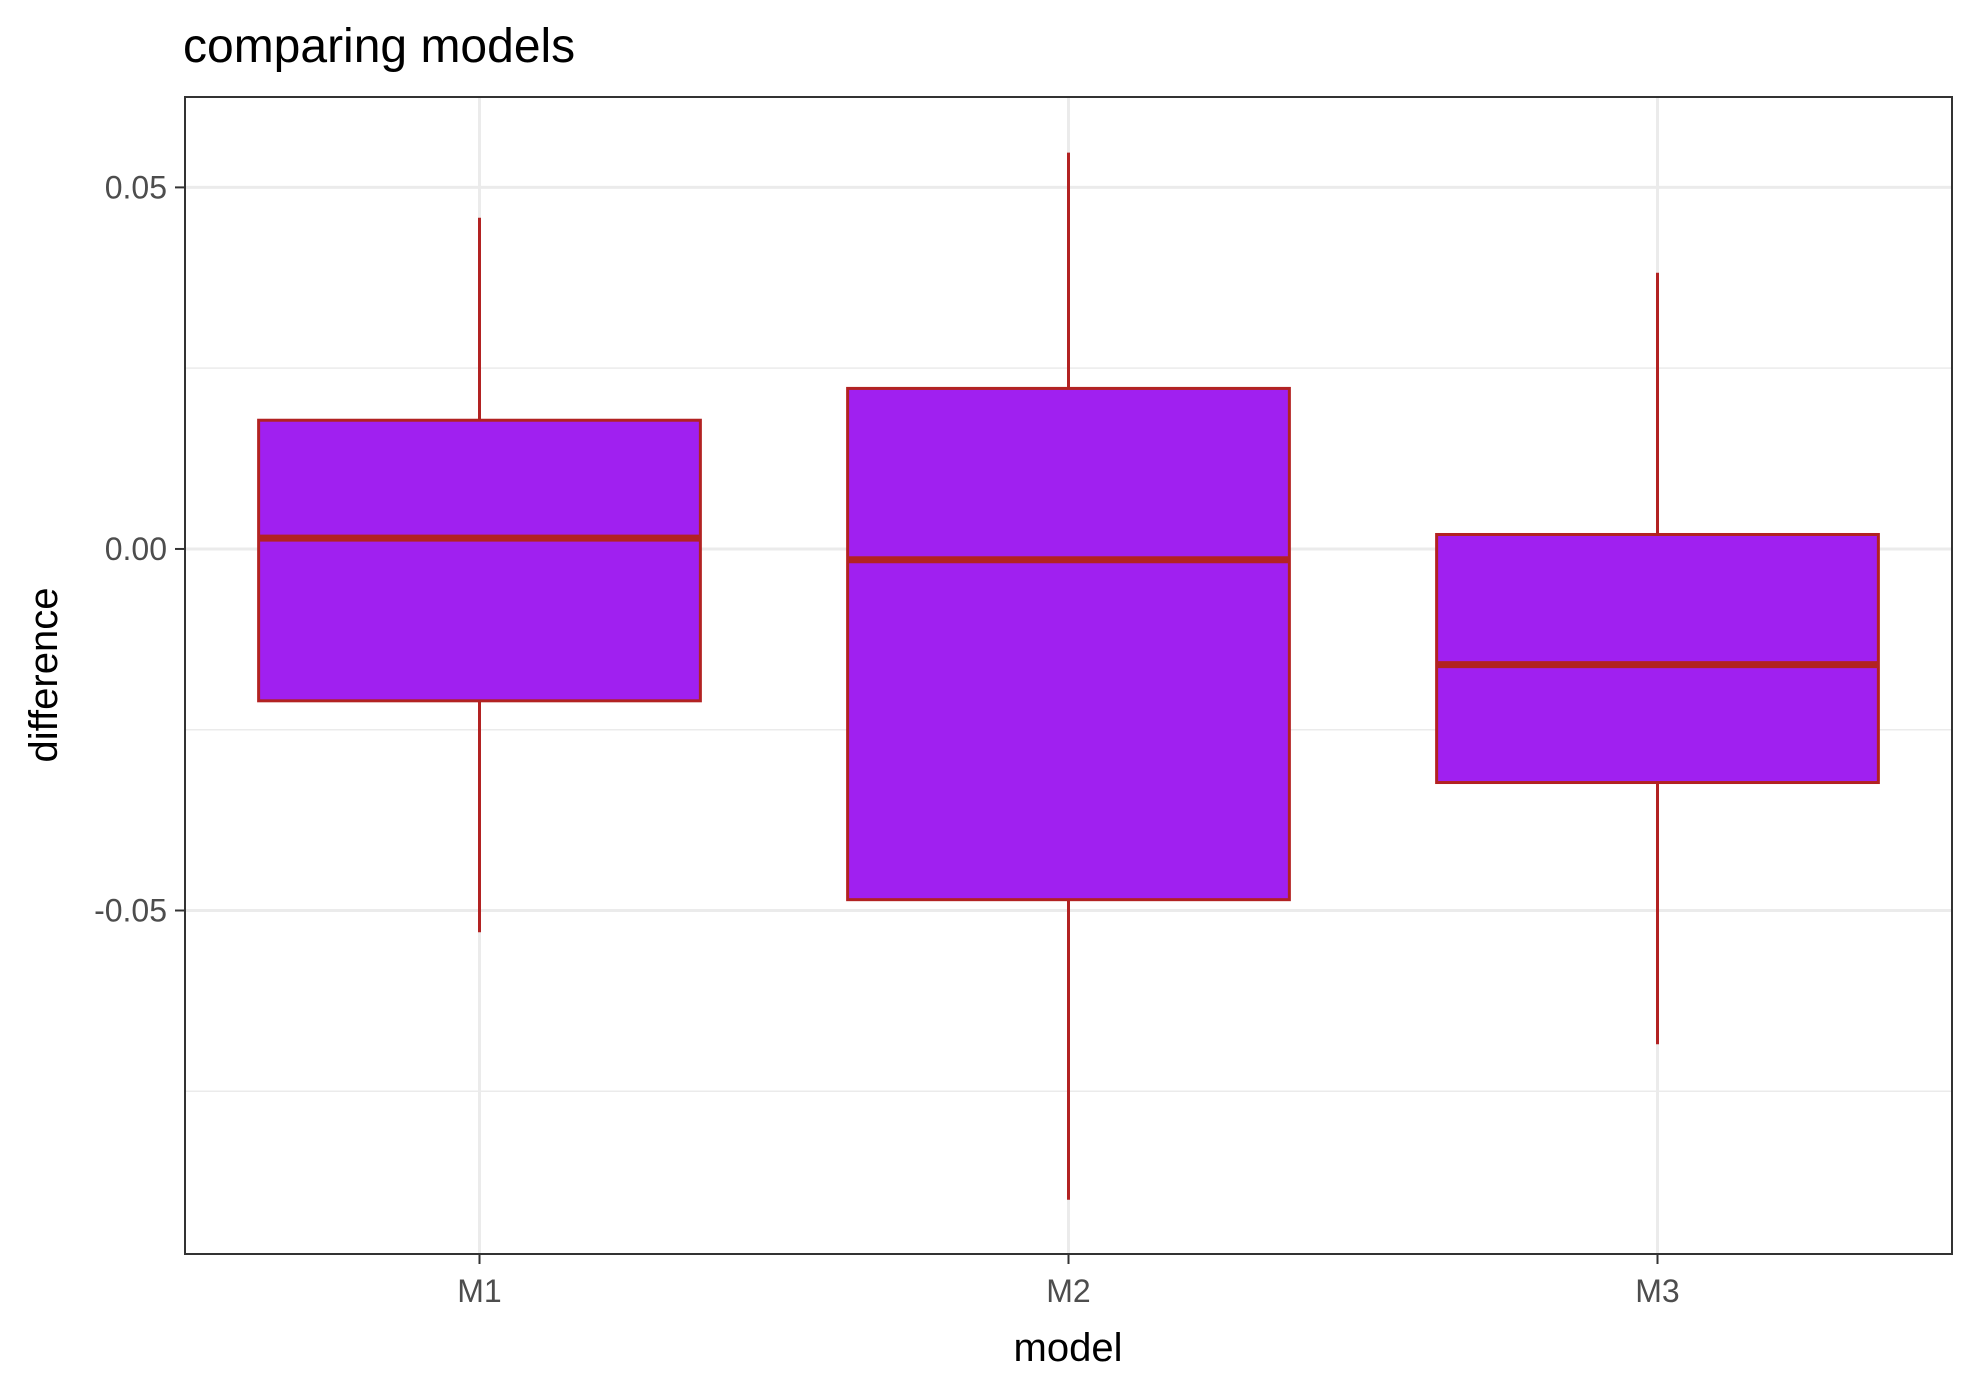  I want to click on box-m1, so click(479, 575).